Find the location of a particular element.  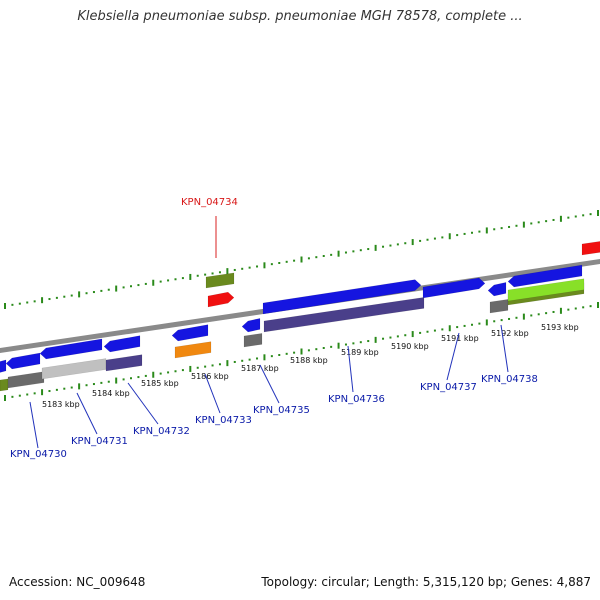

tick-label: 5188 kbp is located at coordinates (309, 360).